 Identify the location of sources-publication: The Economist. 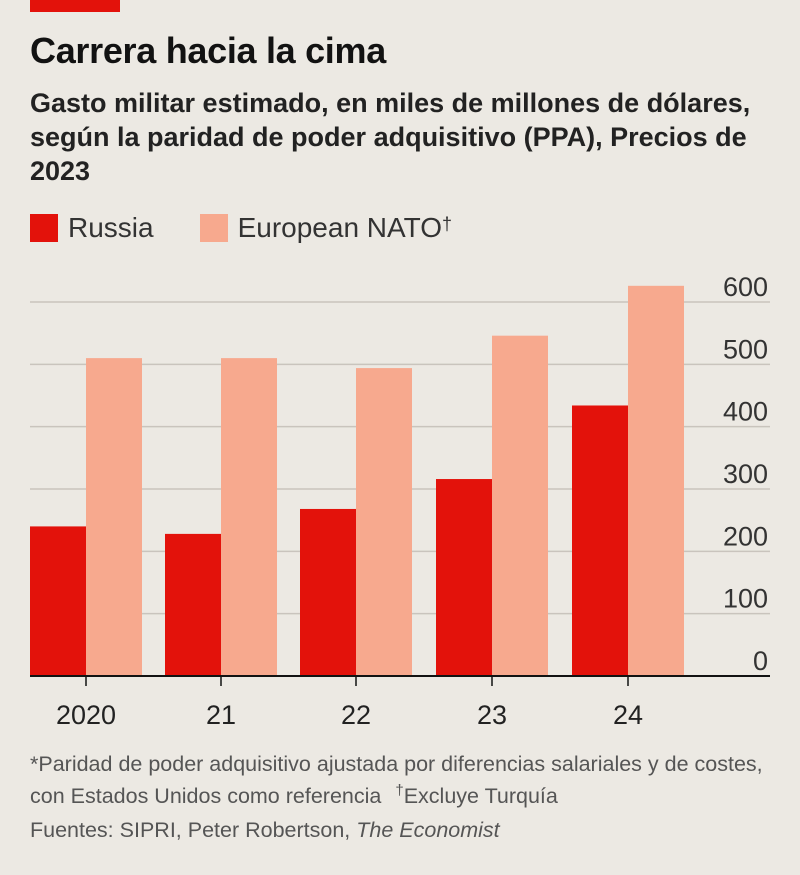
(428, 830).